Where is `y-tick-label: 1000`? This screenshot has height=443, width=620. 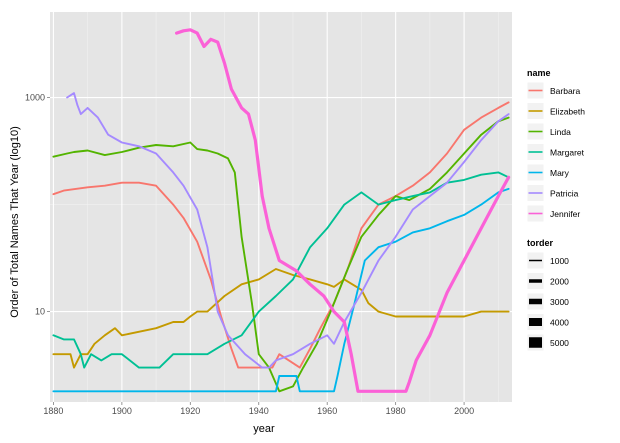
y-tick-label: 1000 is located at coordinates (35, 98).